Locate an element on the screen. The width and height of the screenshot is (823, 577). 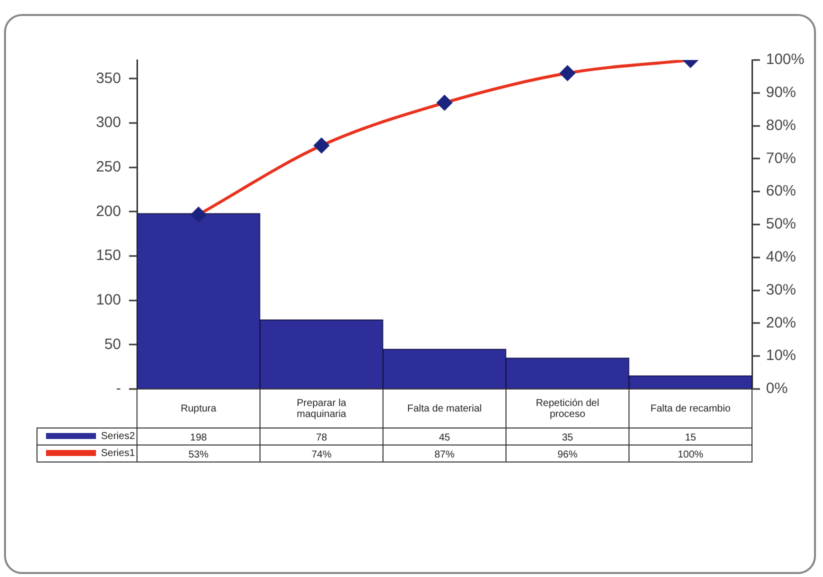
x-tick-label: Preparar la maquinaria is located at coordinates (321, 409).